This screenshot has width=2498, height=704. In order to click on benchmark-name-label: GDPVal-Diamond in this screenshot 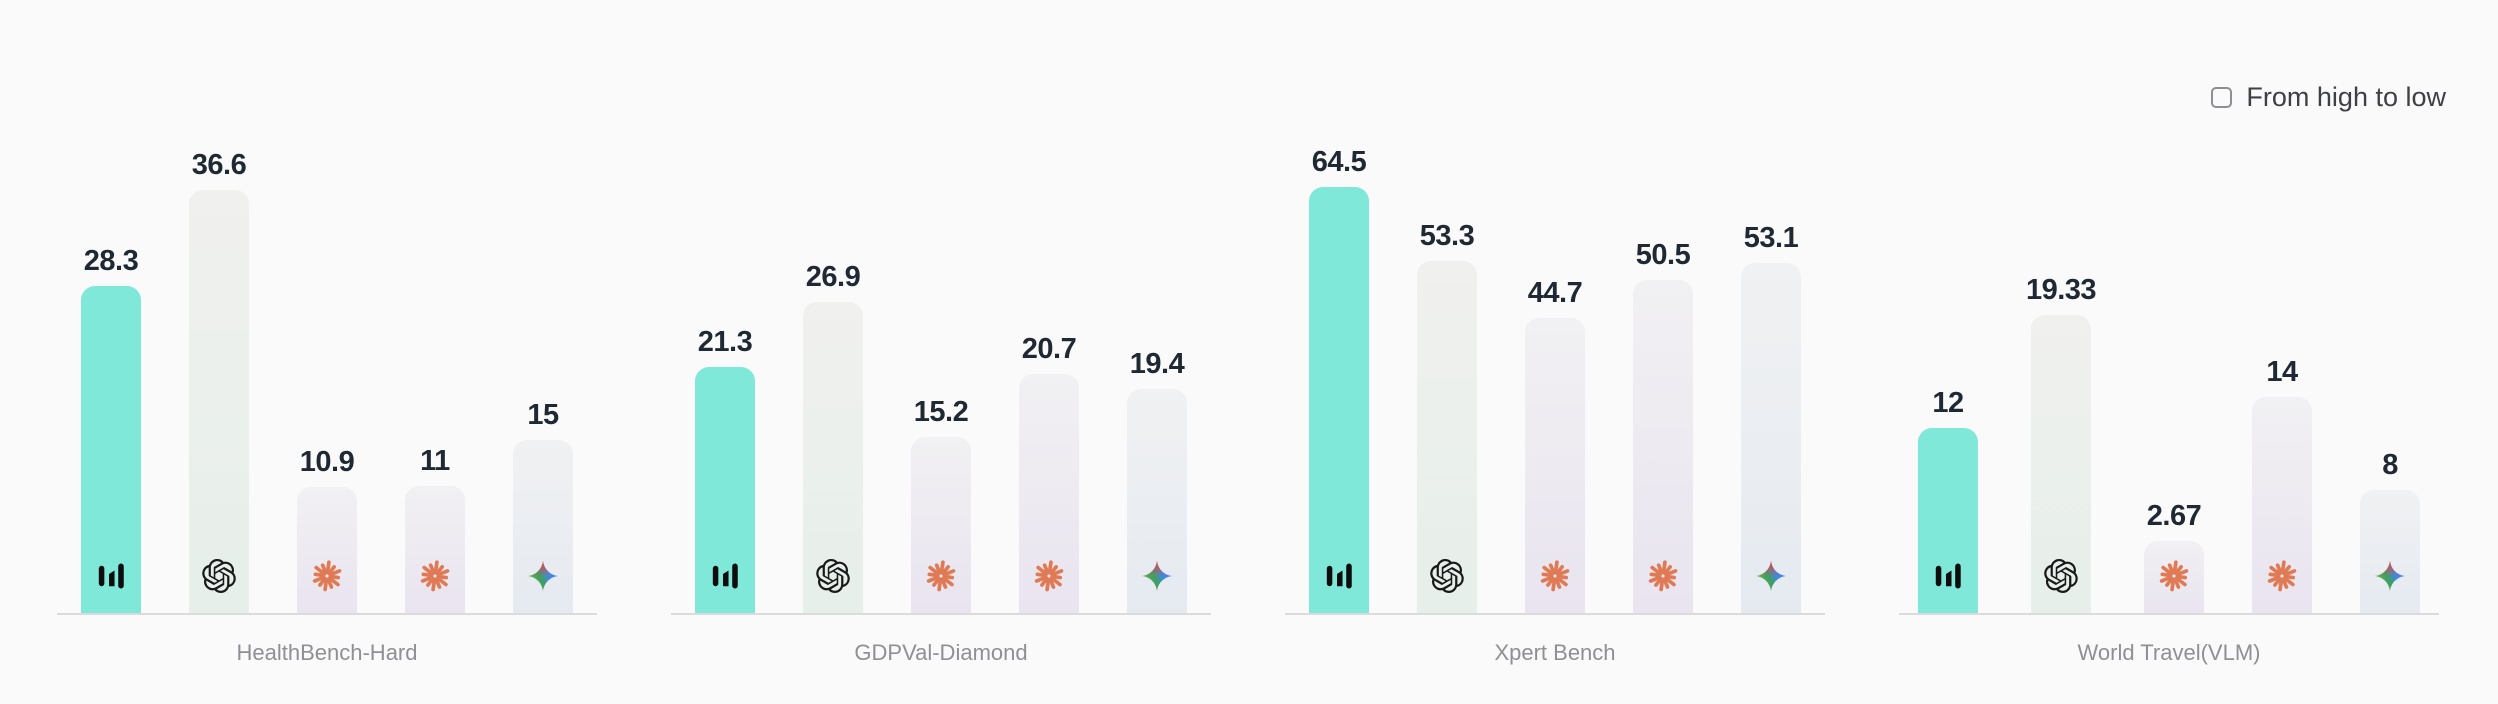, I will do `click(941, 652)`.